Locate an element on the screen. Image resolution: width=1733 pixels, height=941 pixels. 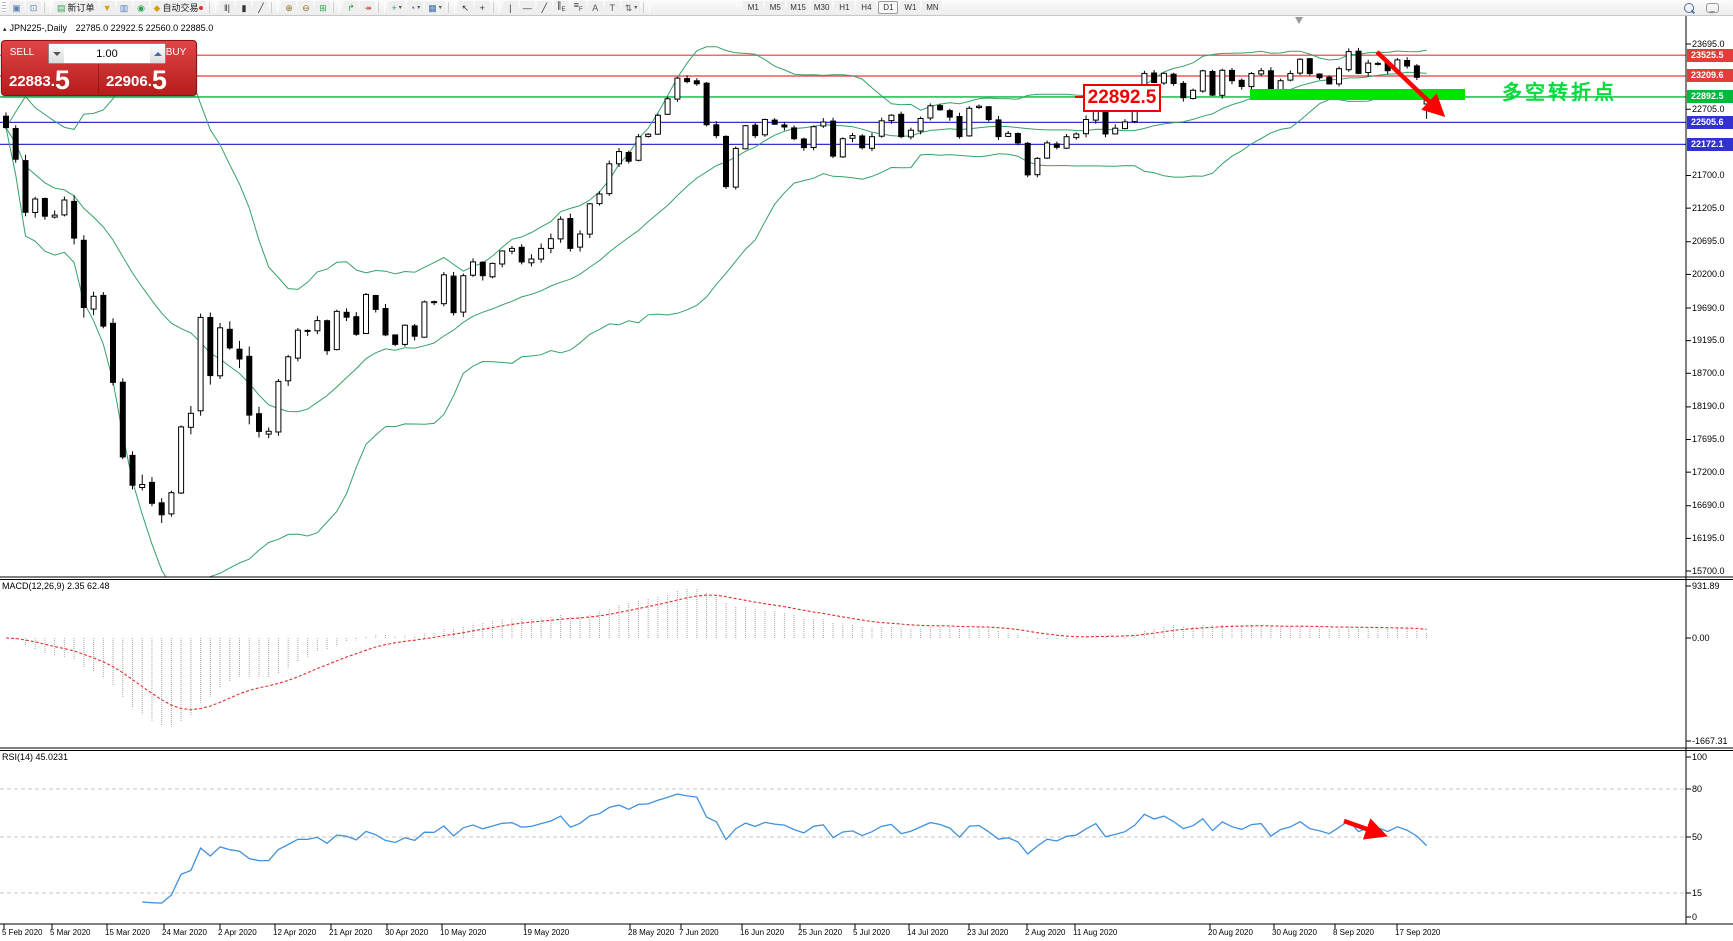
chart-shift-button: ↱ is located at coordinates (351, 7).